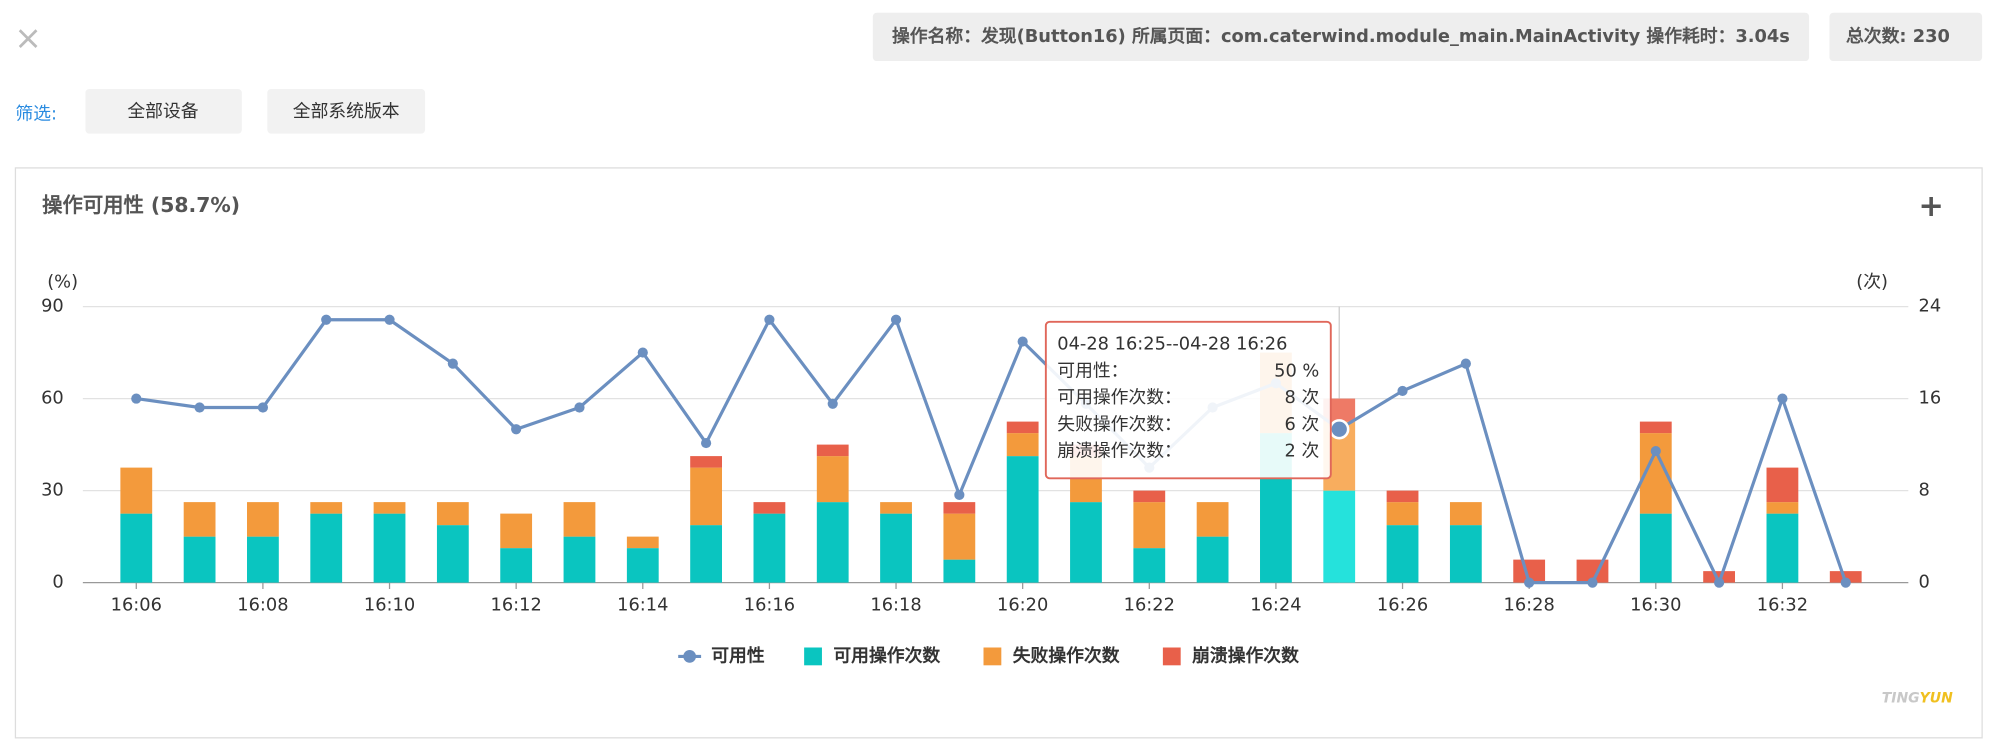 The width and height of the screenshot is (1995, 748). I want to click on tooltip-box, so click(1188, 400).